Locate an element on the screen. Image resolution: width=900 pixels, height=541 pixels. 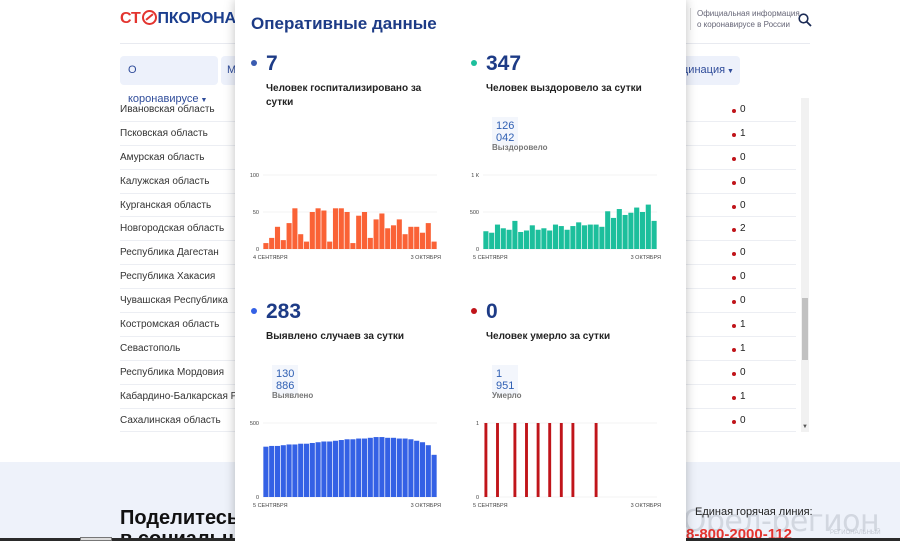
stat-value: 283 is located at coordinates (284, 311).